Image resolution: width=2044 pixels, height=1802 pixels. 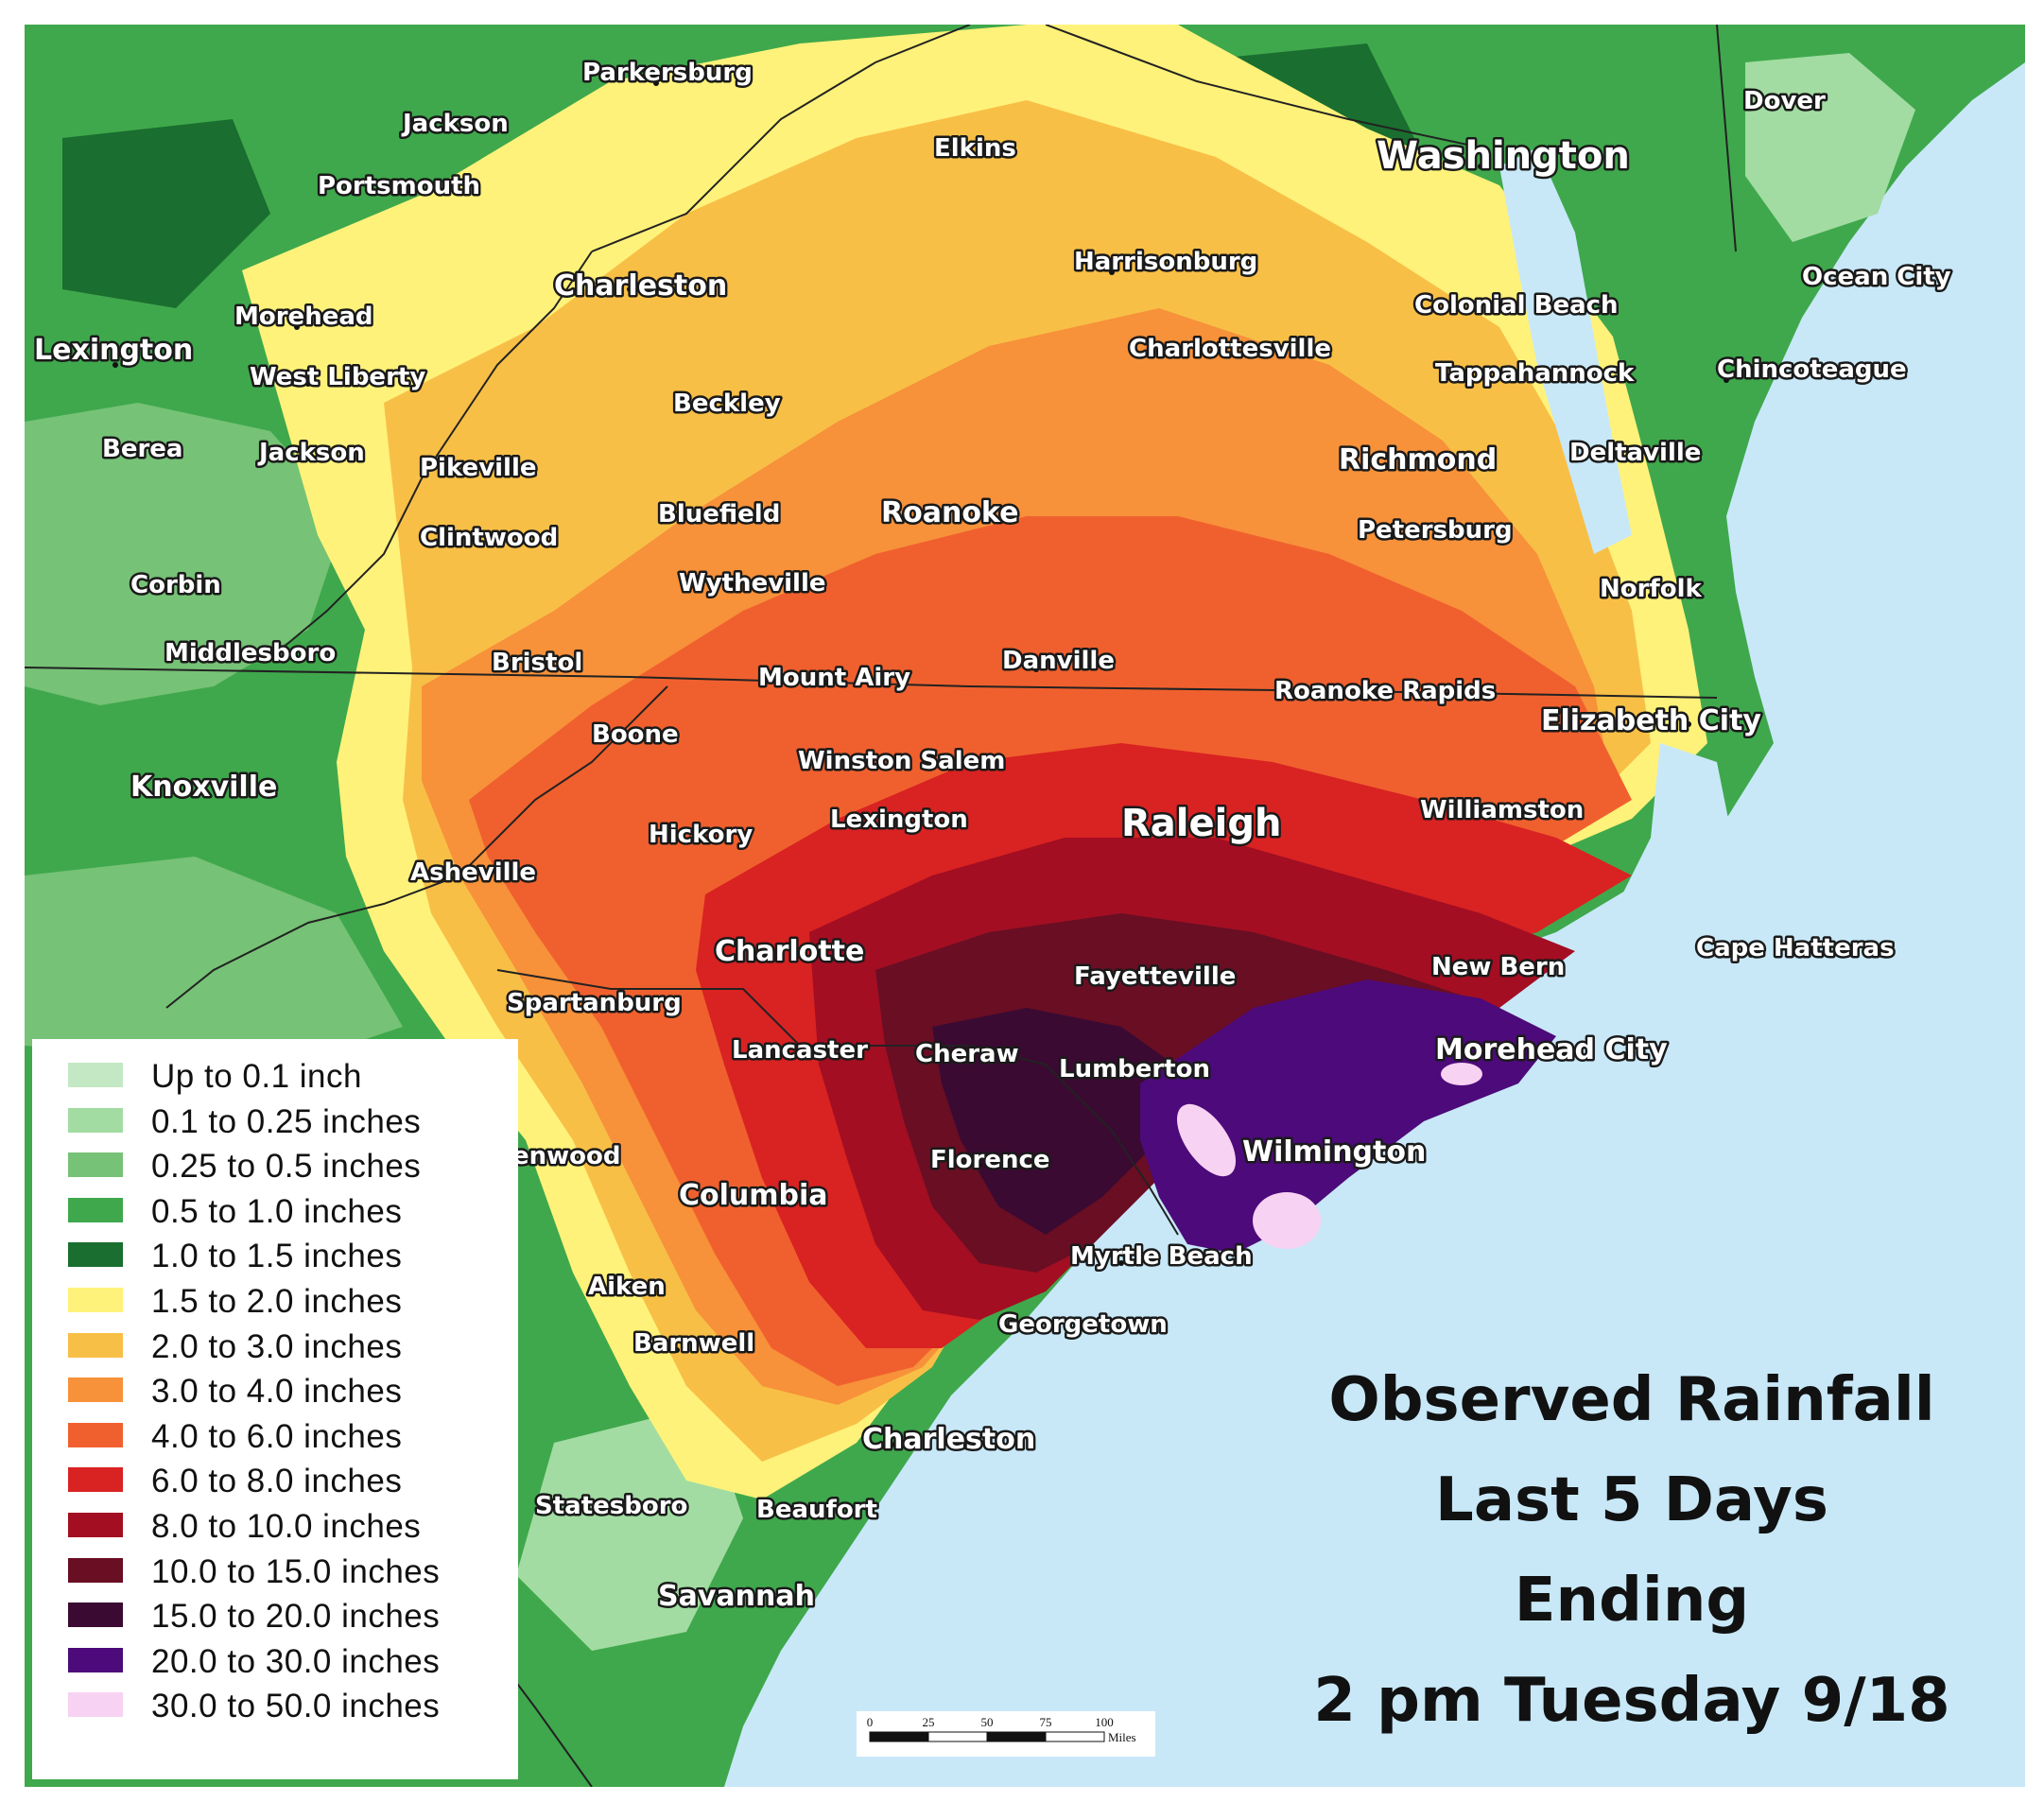 What do you see at coordinates (611, 1506) in the screenshot?
I see `city-label: Statesboro` at bounding box center [611, 1506].